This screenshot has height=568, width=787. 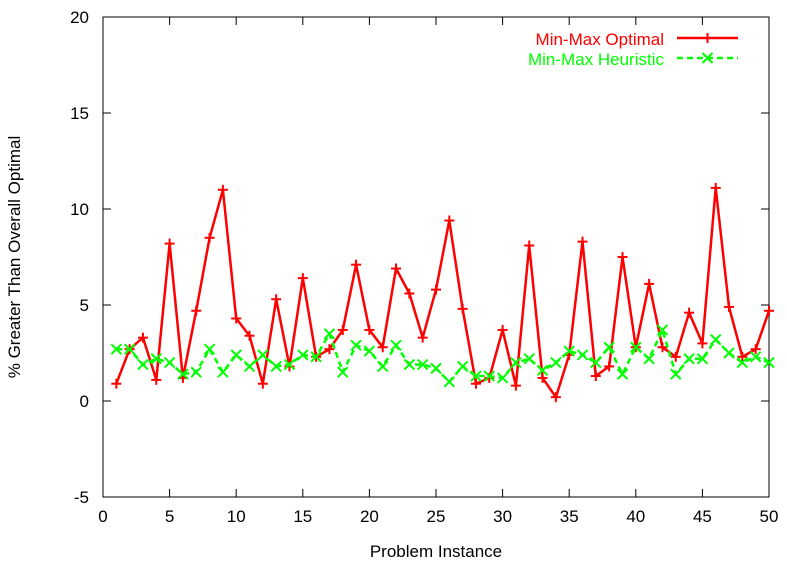 I want to click on legend-marker-min-max-heuristic, so click(x=707, y=58).